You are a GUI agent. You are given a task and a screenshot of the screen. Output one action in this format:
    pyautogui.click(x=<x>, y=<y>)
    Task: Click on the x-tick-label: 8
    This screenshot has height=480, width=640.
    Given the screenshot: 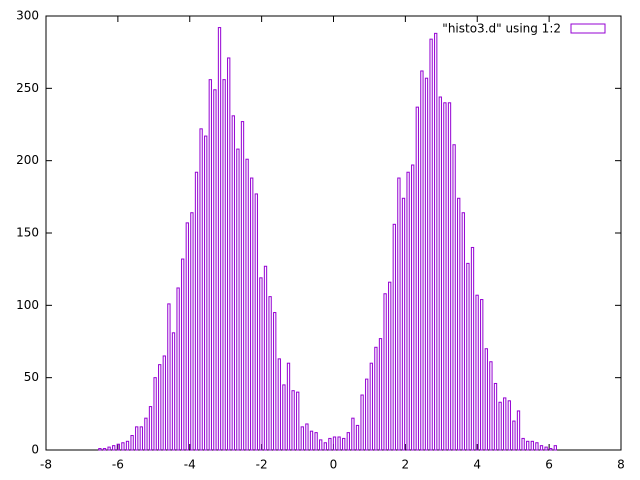 What is the action you would take?
    pyautogui.click(x=621, y=465)
    